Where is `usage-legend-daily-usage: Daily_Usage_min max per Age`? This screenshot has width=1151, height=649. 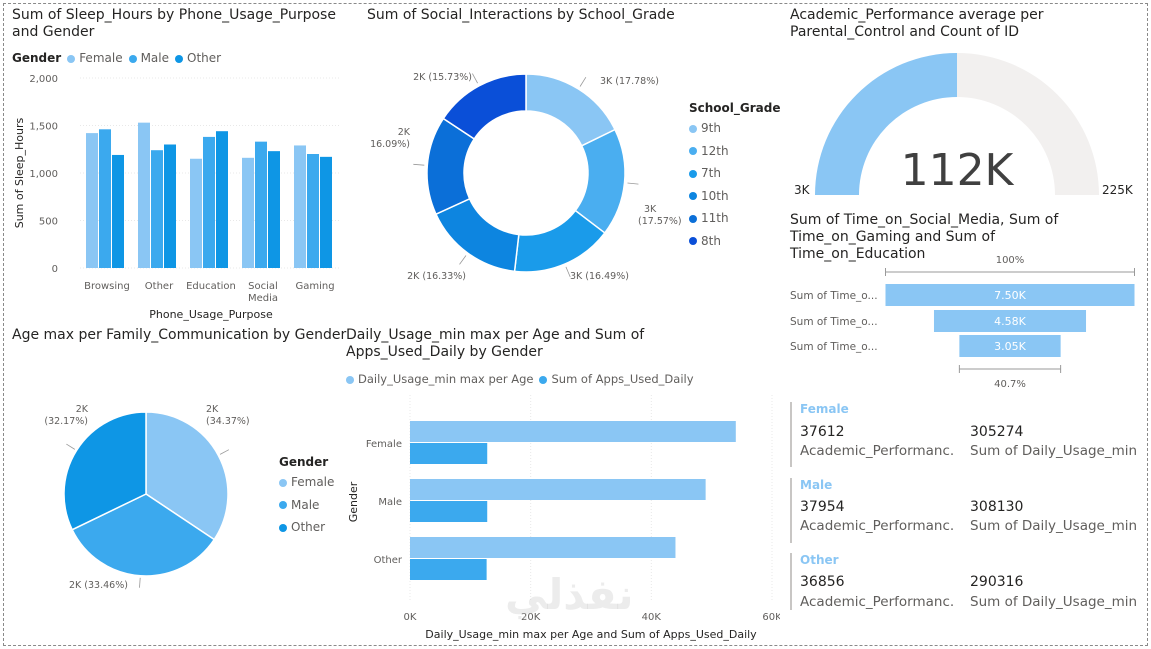 usage-legend-daily-usage: Daily_Usage_min max per Age is located at coordinates (439, 379).